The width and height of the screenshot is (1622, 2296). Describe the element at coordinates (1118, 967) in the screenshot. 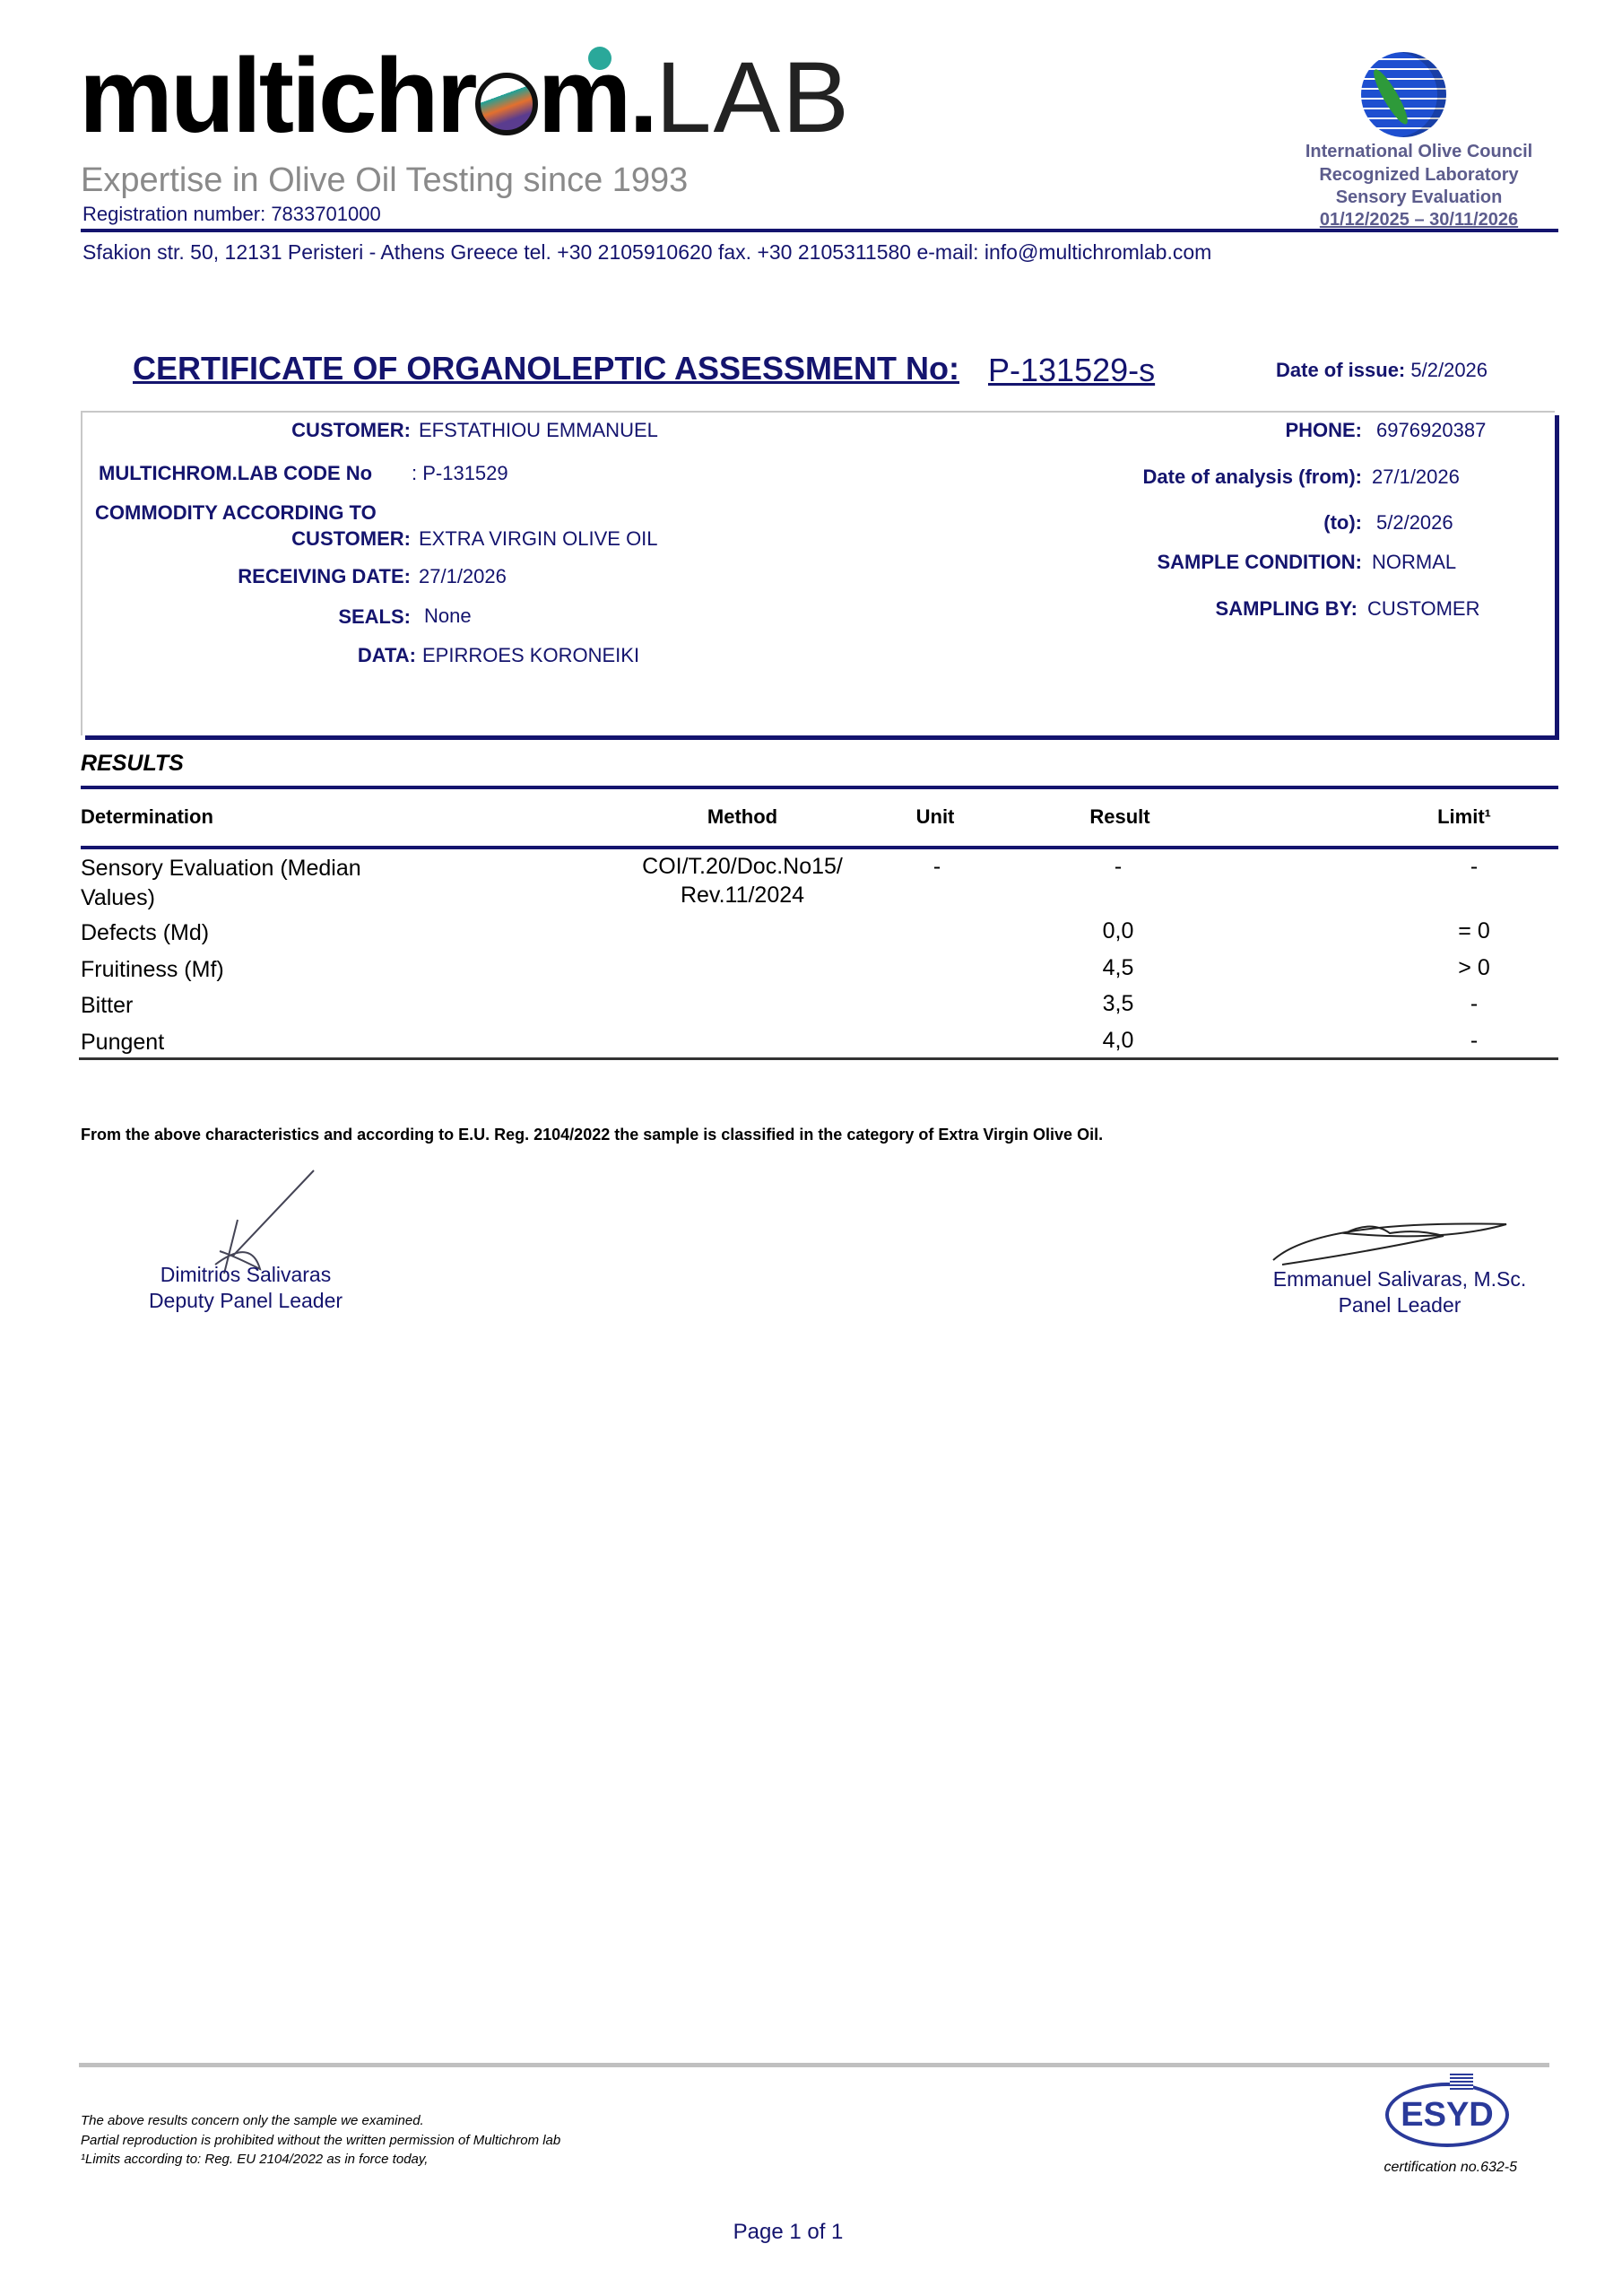

I see `result: 4,5` at that location.